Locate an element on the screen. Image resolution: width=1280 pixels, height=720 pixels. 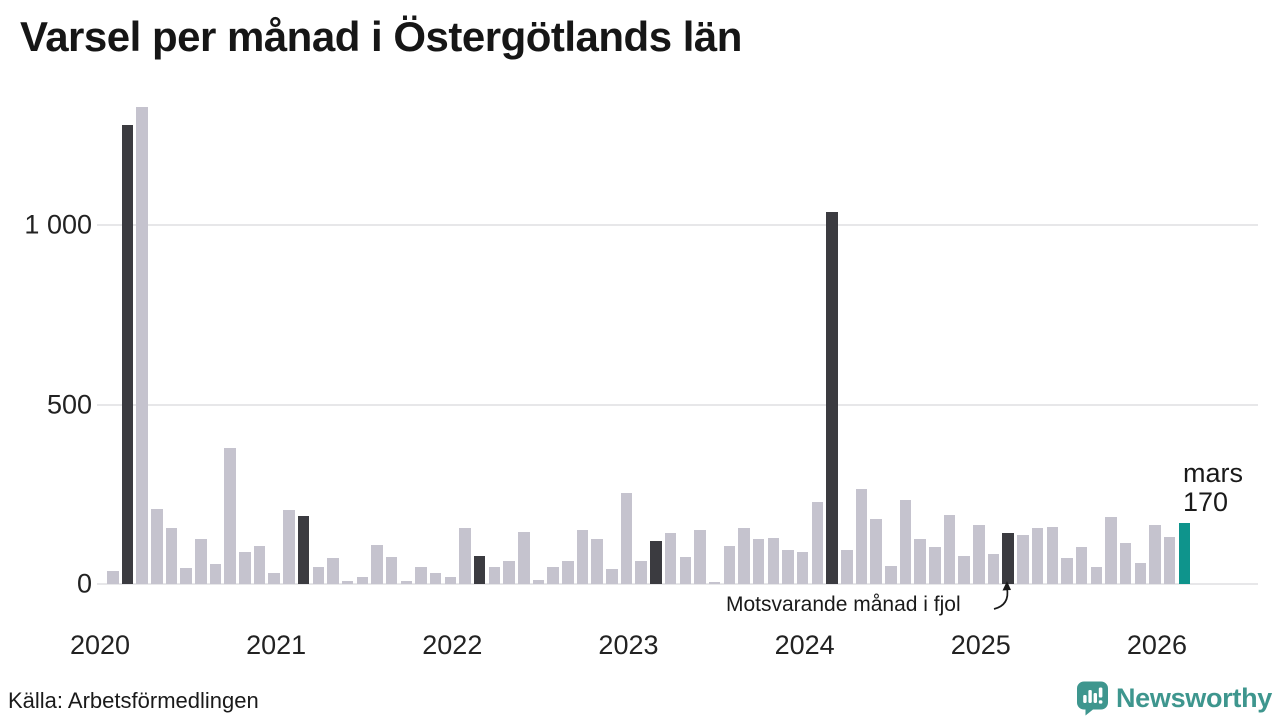
newsworthy-pin-barchart-icon is located at coordinates (1092, 698).